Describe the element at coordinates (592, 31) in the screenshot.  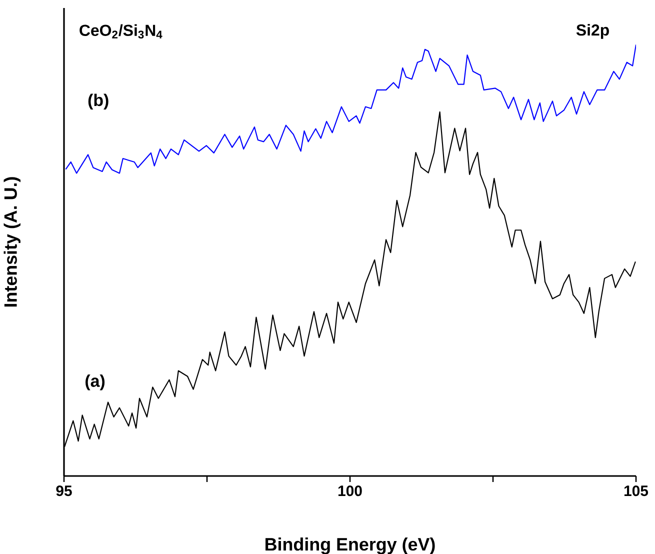
I see `text: Si2p` at that location.